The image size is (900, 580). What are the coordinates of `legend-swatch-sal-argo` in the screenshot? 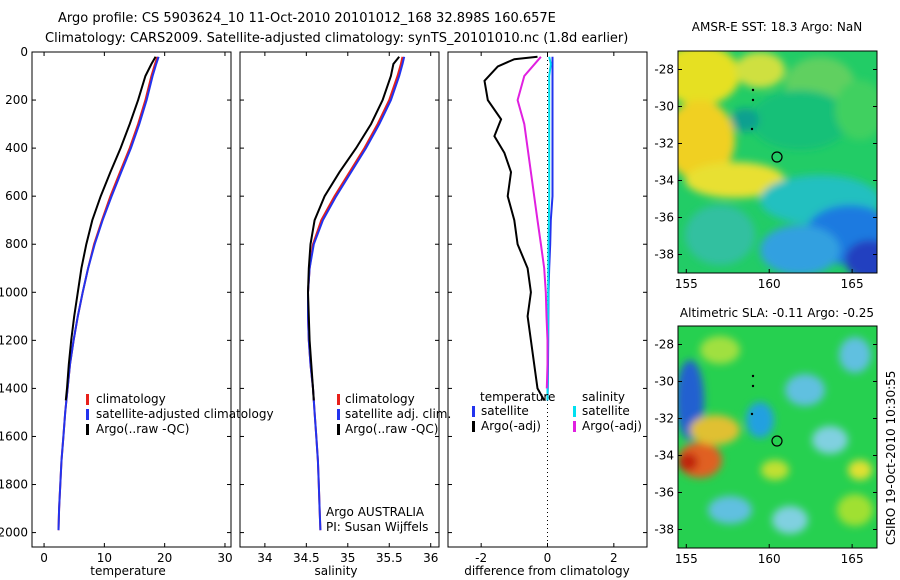 It's located at (574, 426).